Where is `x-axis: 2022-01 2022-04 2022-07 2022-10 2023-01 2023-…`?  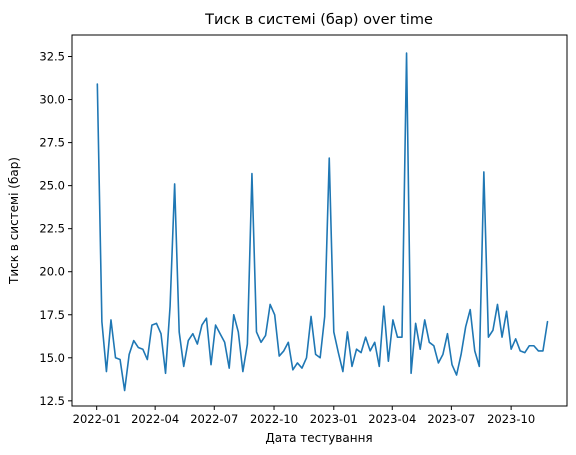 x-axis: 2022-01 2022-04 2022-07 2022-10 2023-01 2023-… is located at coordinates (304, 416).